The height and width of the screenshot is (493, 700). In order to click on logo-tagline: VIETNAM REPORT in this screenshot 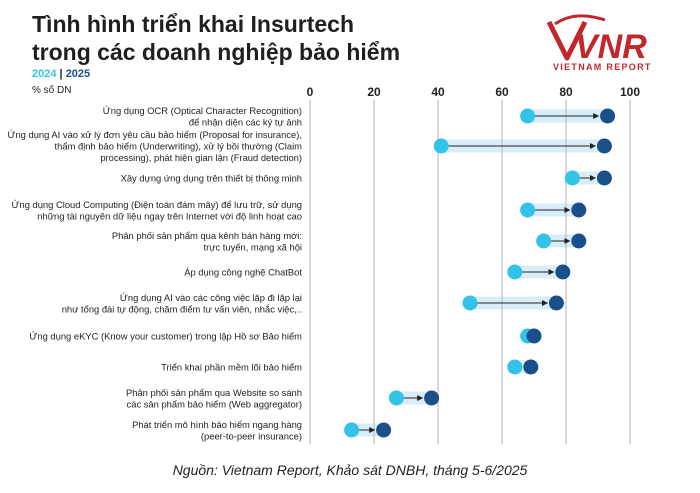, I will do `click(602, 67)`.